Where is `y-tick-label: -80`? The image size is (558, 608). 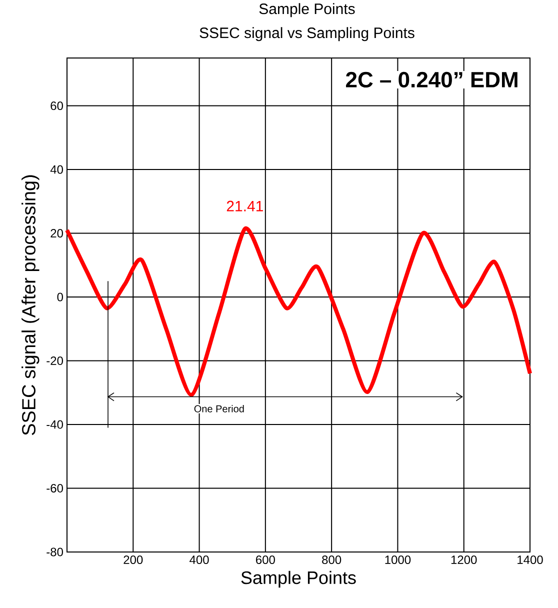 y-tick-label: -80 is located at coordinates (54, 552).